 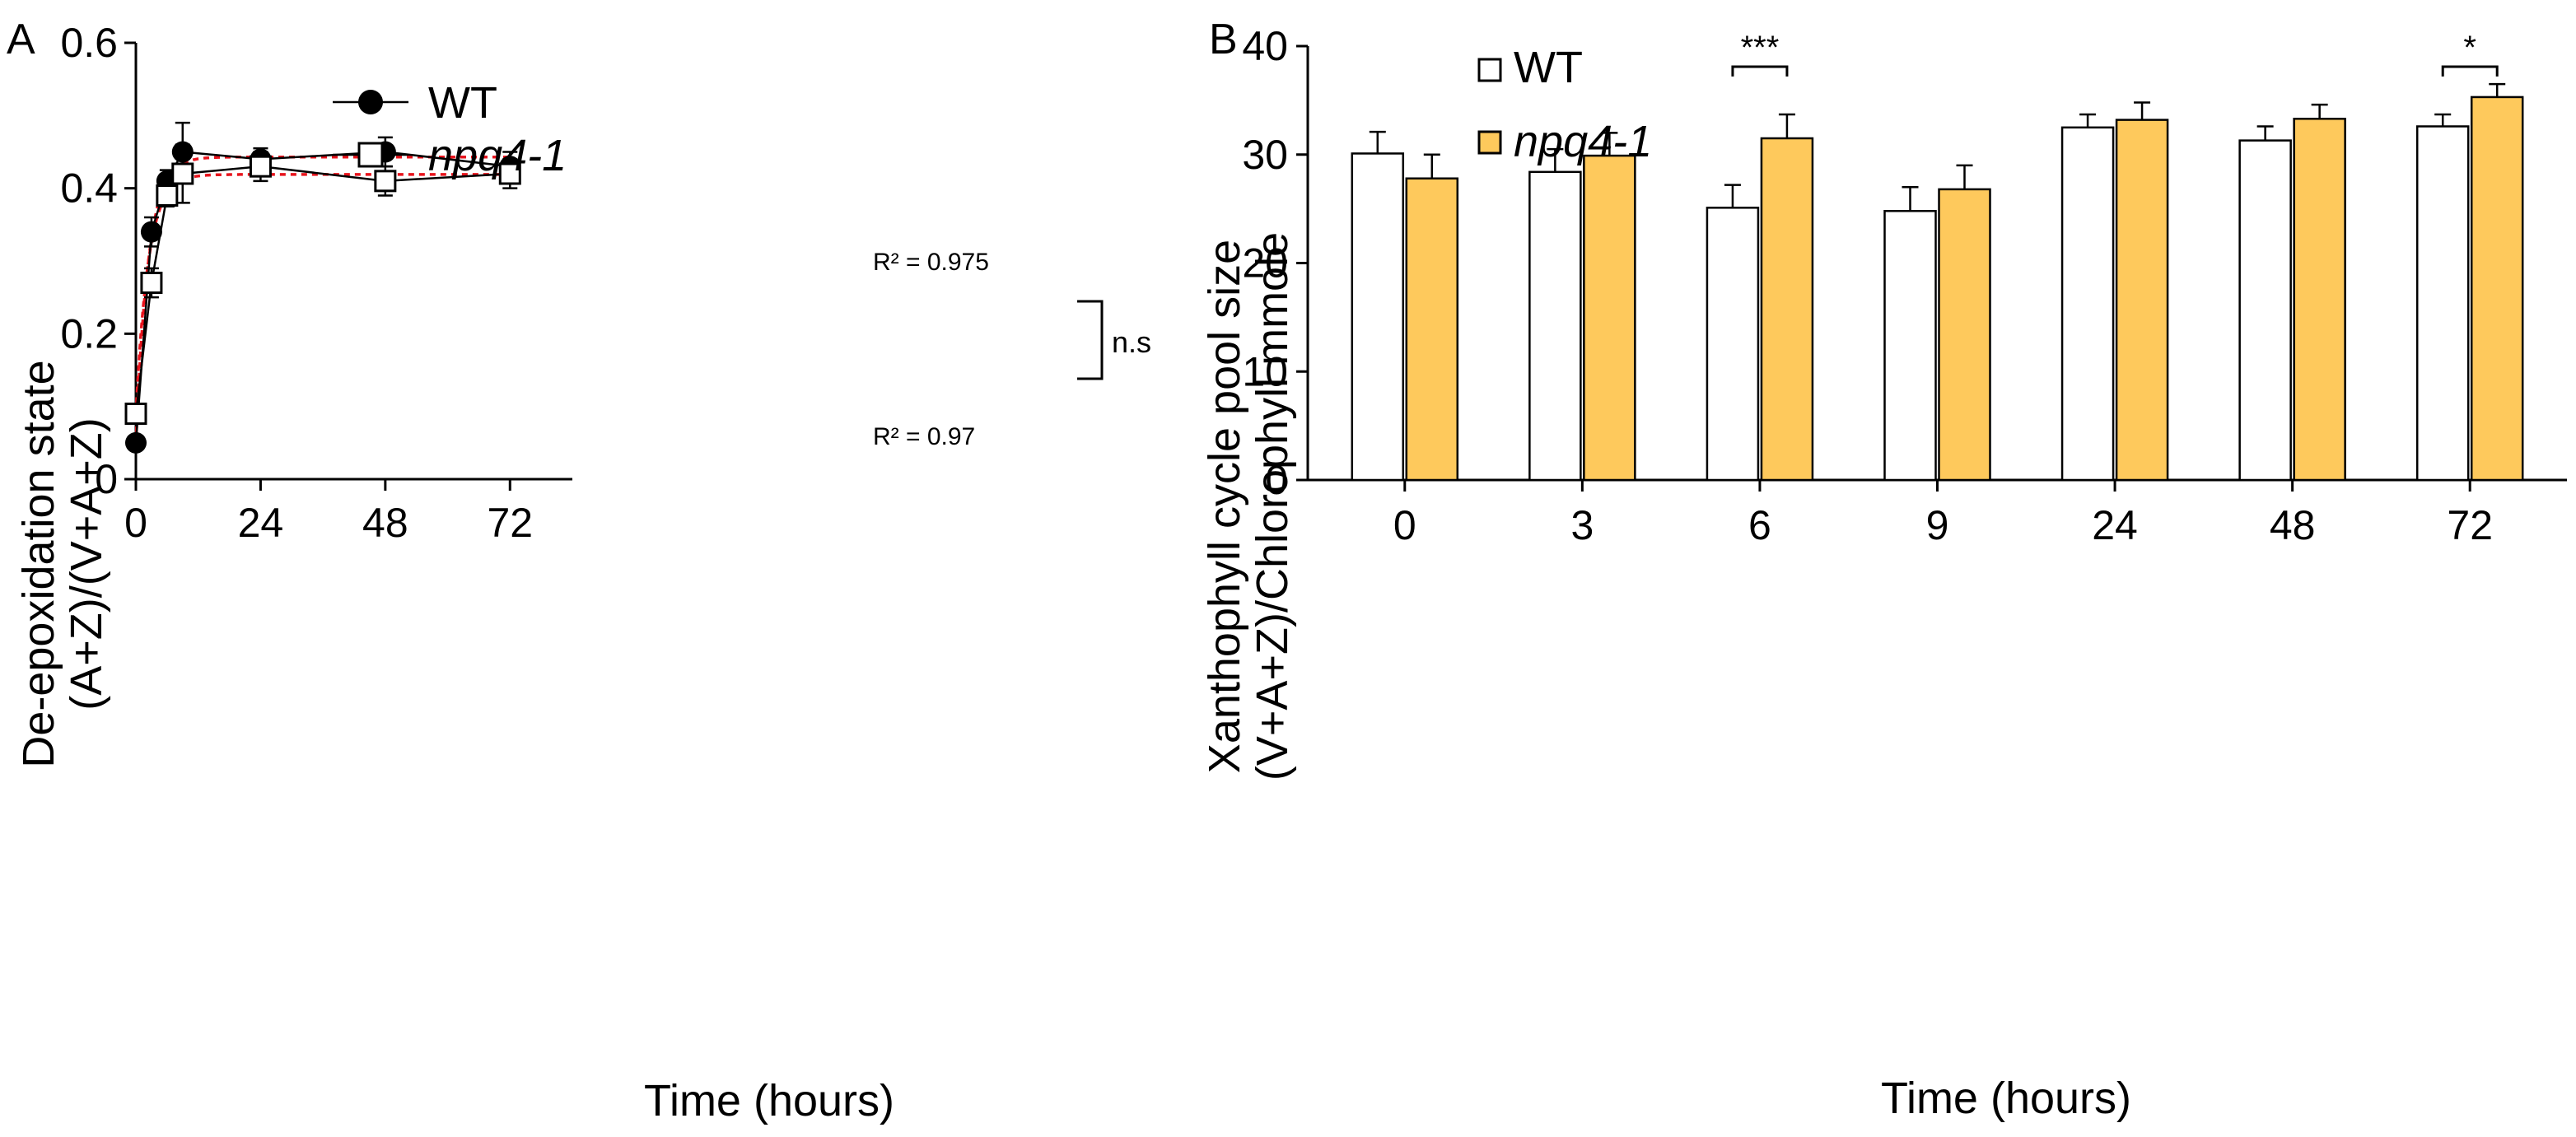 I want to click on legend-wt-marker, so click(x=370, y=102).